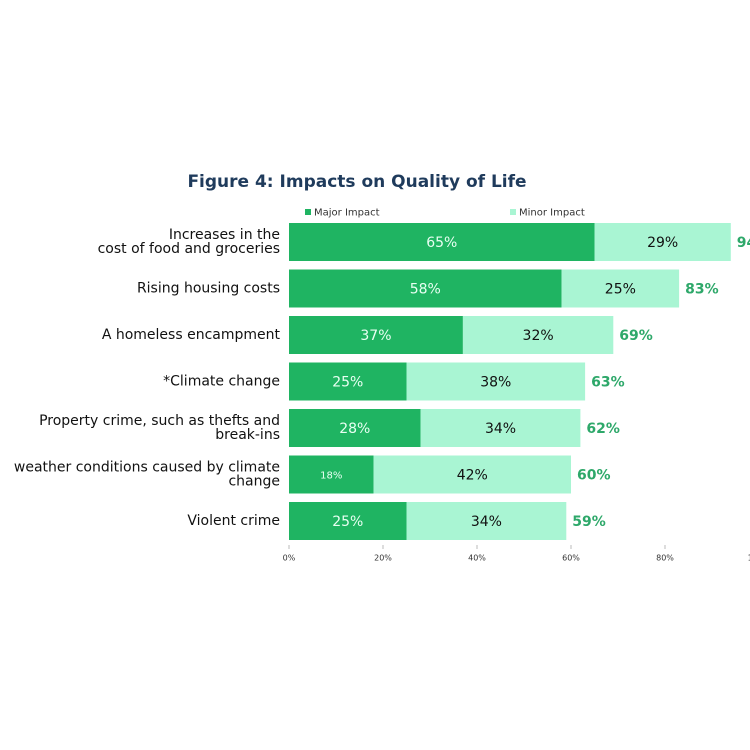 This screenshot has width=750, height=750. I want to click on value-label: 65%, so click(441, 243).